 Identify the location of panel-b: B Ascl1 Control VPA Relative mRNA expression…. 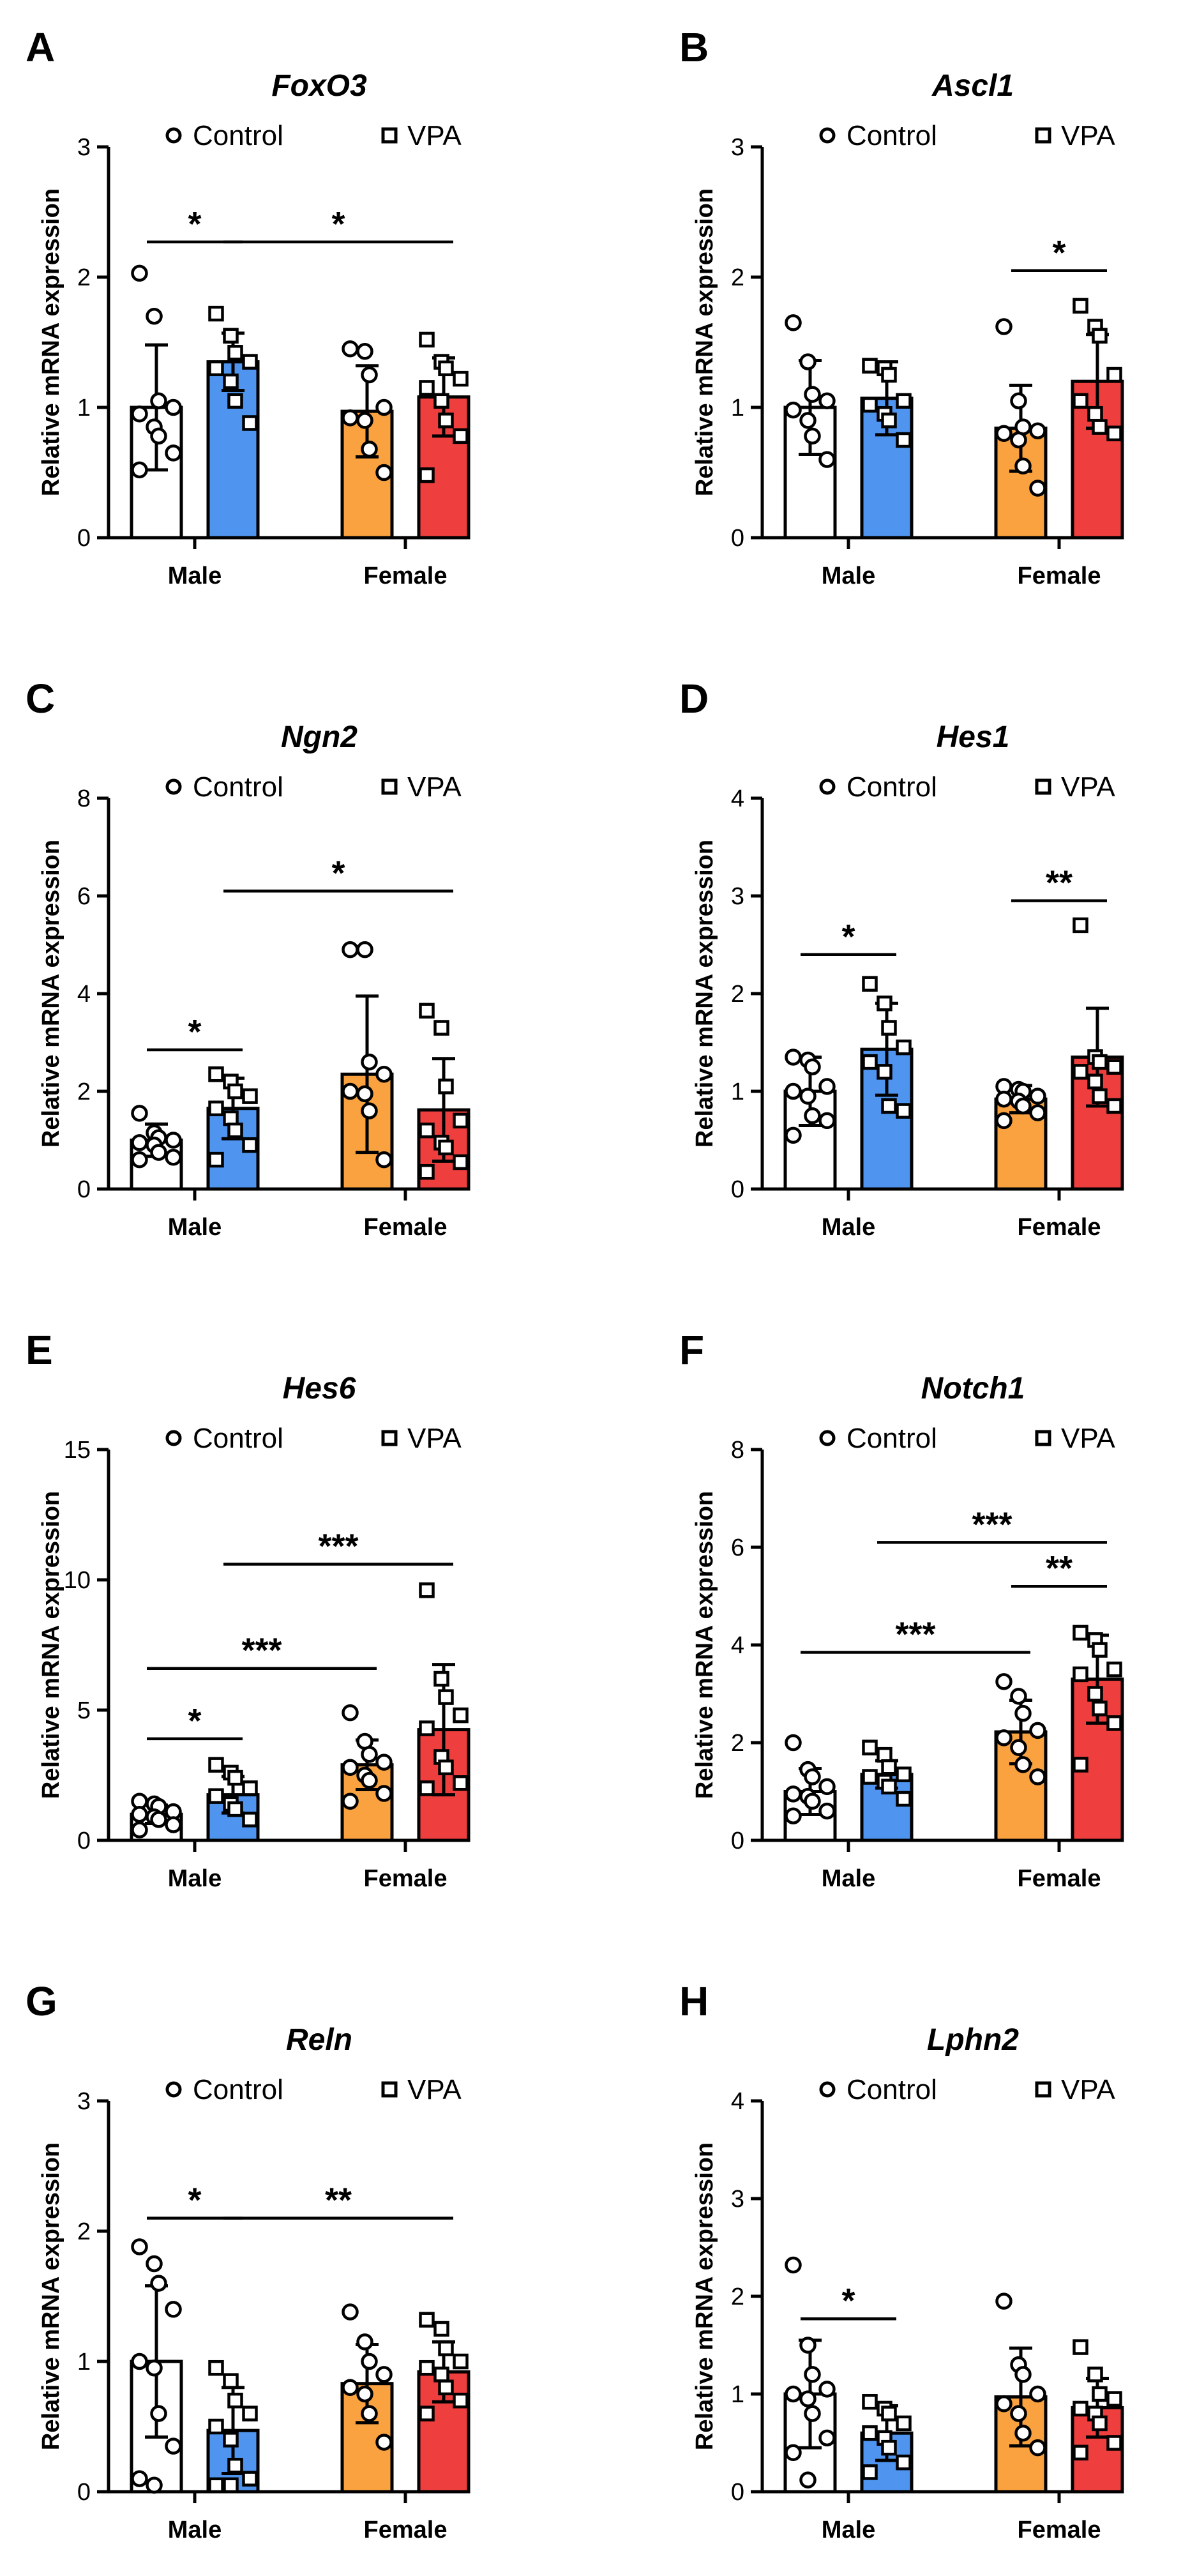
(901, 306).